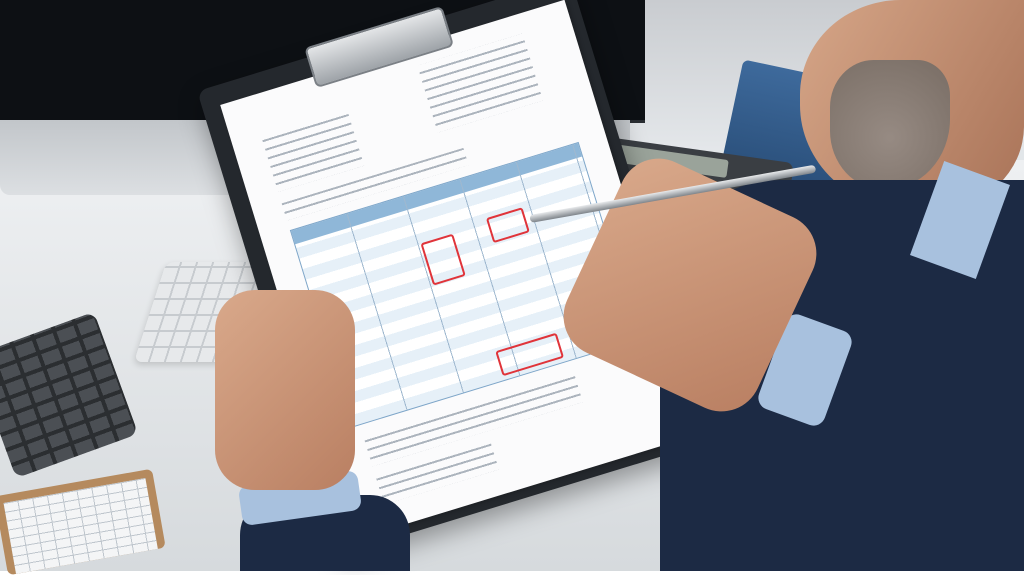 The height and width of the screenshot is (575, 1024). Describe the element at coordinates (285, 390) in the screenshot. I see `left-hand` at that location.